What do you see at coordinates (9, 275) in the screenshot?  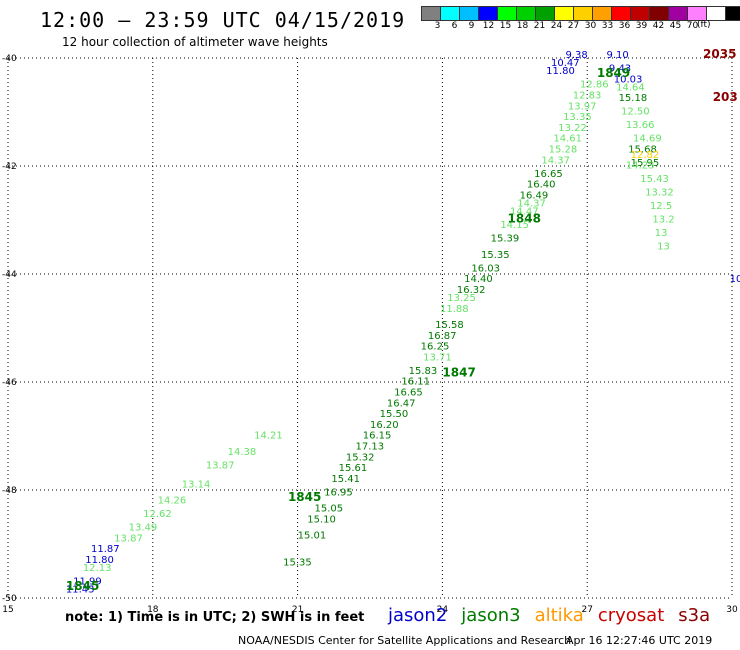 I see `y-tick-label: -44` at bounding box center [9, 275].